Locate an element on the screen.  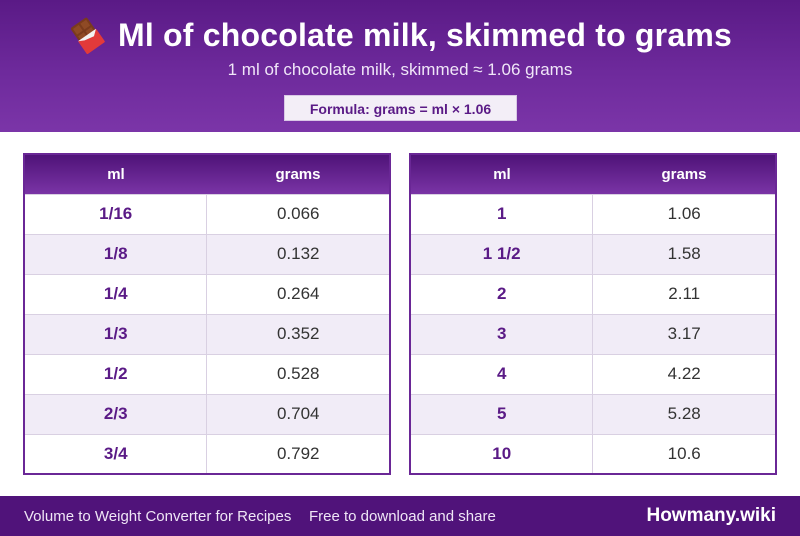
grams-cell: 0.264 is located at coordinates (298, 293).